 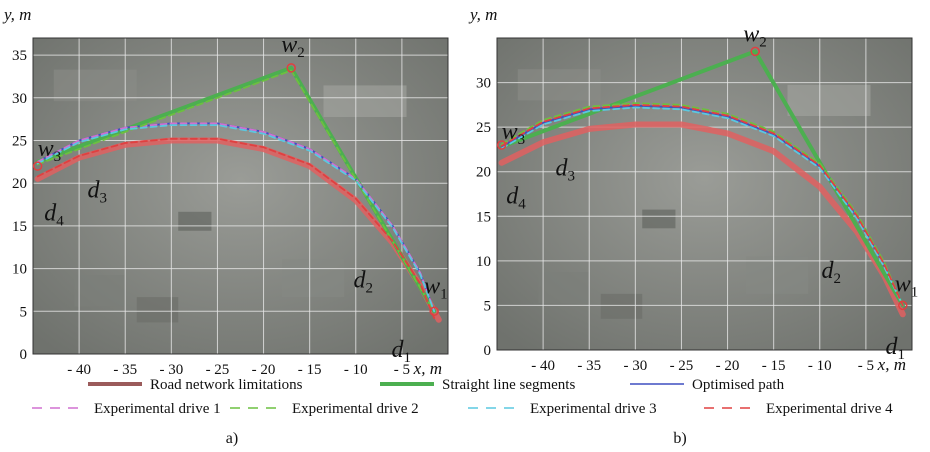 I want to click on legend-label: Experimental drive 4, so click(x=829, y=409).